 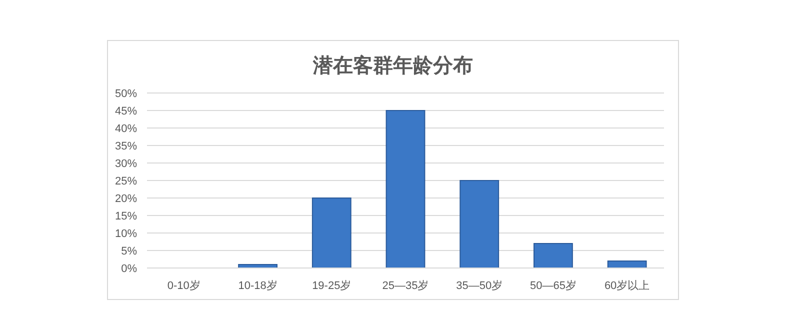 I want to click on y-tick-label: 20%, so click(x=126, y=199).